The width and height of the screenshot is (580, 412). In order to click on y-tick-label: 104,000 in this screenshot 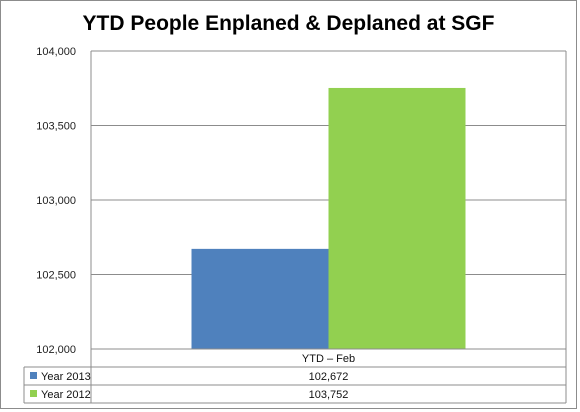, I will do `click(56, 52)`.